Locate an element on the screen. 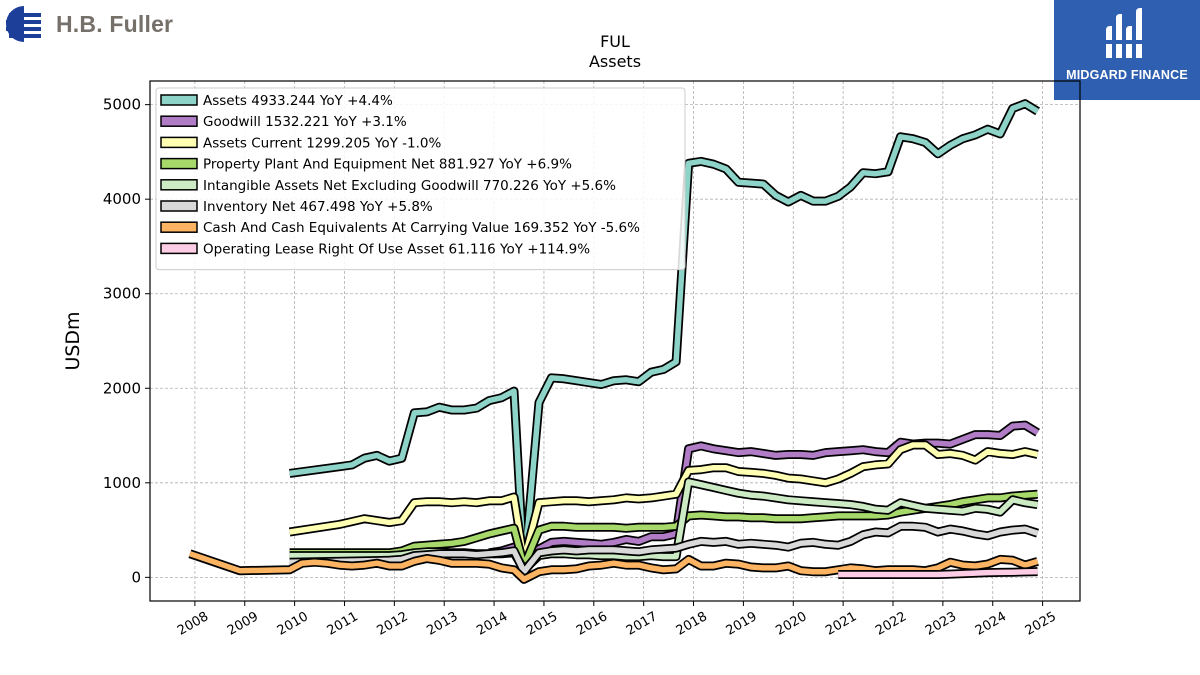 The image size is (1200, 675). x-tick-label: 2018 is located at coordinates (692, 624).